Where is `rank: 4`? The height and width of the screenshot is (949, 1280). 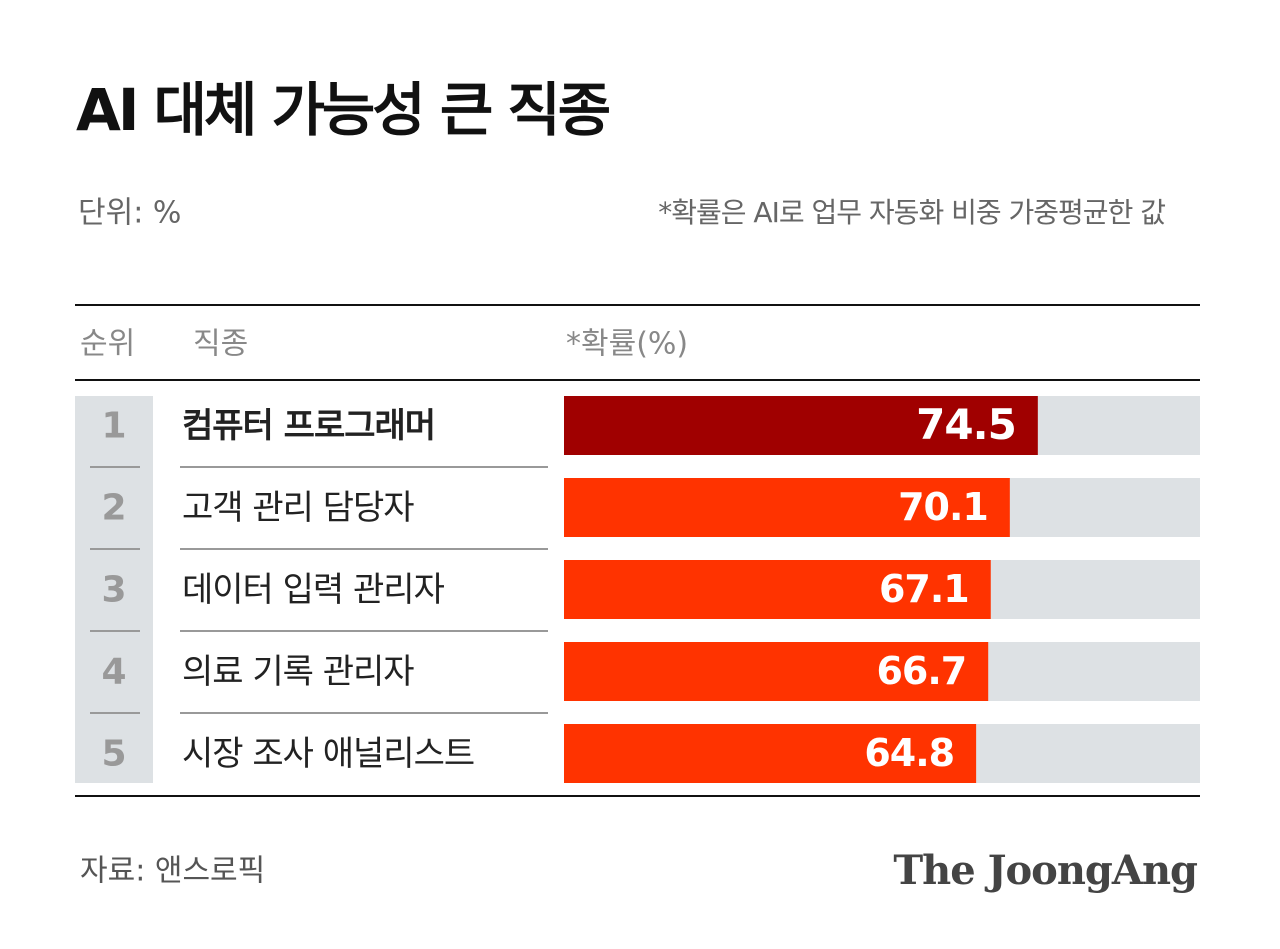
rank: 4 is located at coordinates (113, 672).